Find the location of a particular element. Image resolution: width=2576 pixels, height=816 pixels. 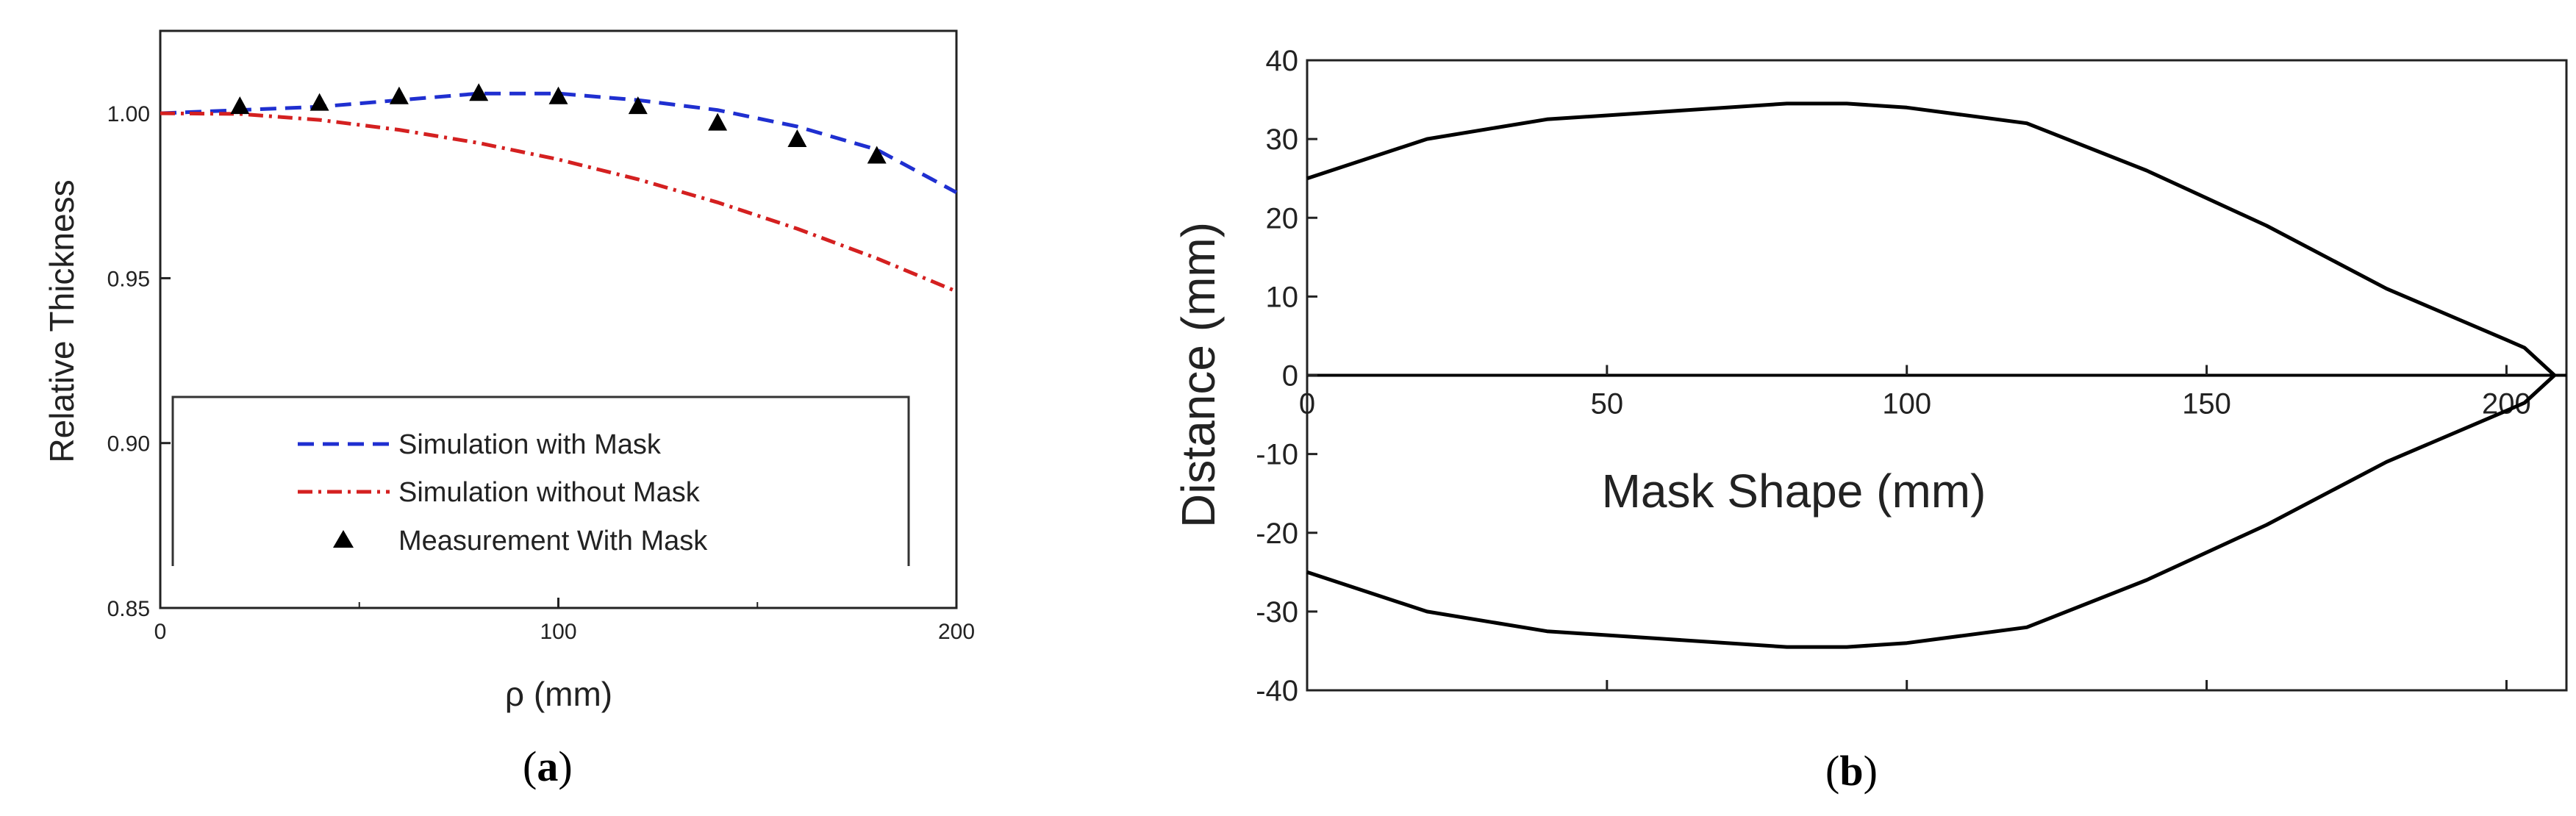

b-xtick-label-0: 0 is located at coordinates (1307, 404).